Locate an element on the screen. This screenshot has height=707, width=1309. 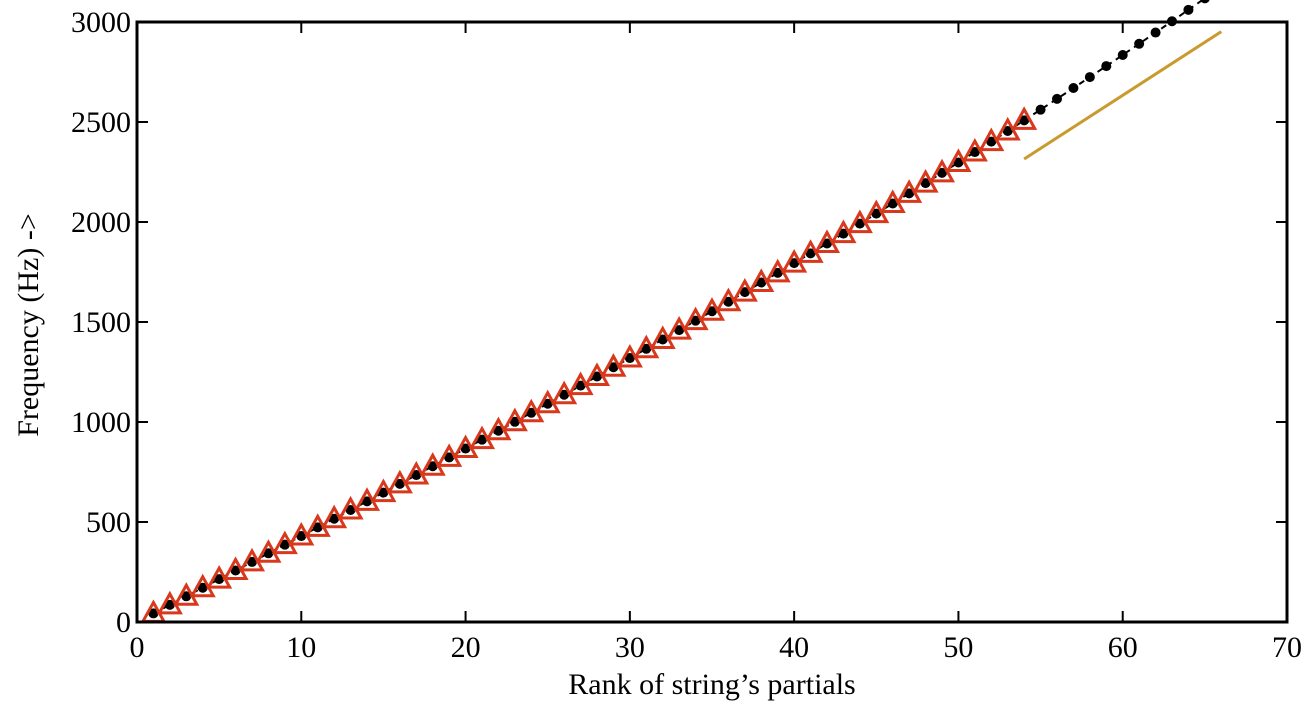
x-tick-label: 30 is located at coordinates (630, 647).